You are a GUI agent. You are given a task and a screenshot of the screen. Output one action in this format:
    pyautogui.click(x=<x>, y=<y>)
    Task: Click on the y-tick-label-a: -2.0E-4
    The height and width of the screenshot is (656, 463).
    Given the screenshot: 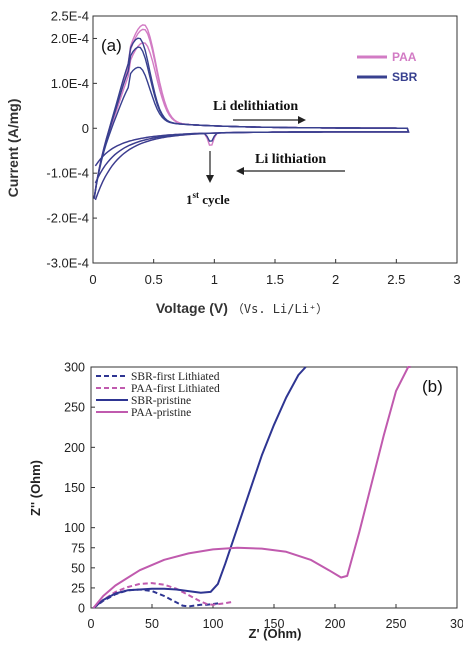 What is the action you would take?
    pyautogui.click(x=67, y=218)
    